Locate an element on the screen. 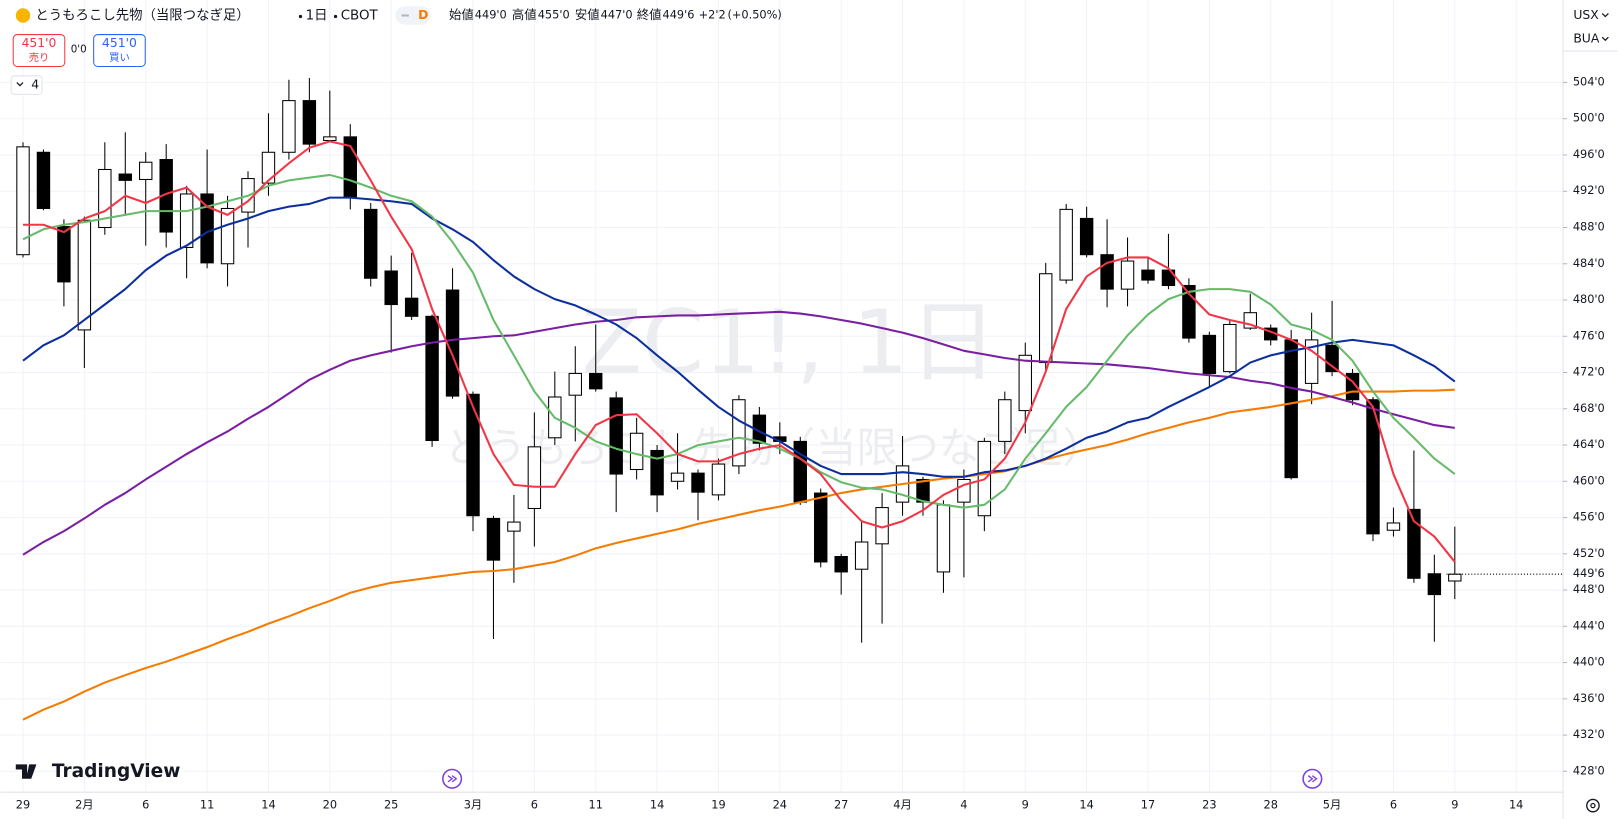 Image resolution: width=1618 pixels, height=819 pixels. brand-logo: TradingView is located at coordinates (97, 771).